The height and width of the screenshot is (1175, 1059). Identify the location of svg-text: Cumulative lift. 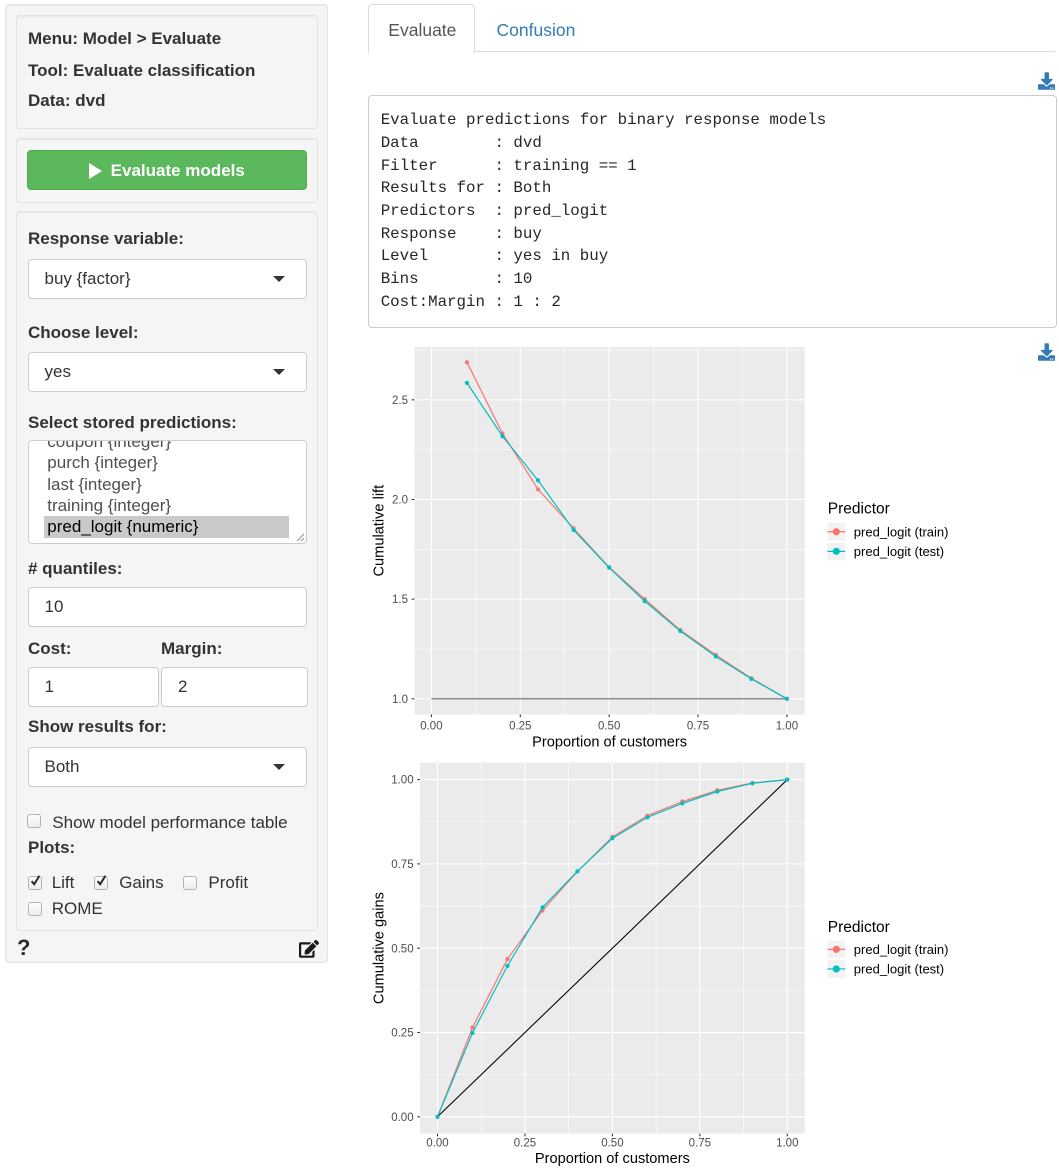
(380, 531).